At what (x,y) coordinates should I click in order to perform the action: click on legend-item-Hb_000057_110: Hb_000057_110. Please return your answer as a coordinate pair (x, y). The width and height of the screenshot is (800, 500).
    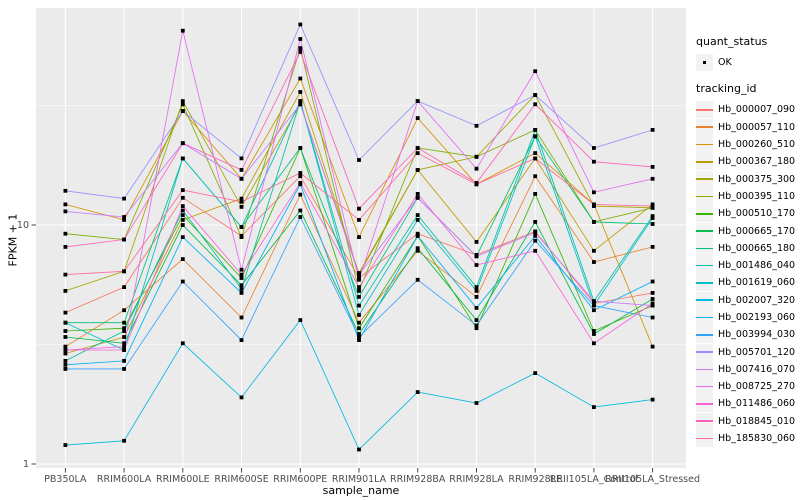
    Looking at the image, I should click on (745, 127).